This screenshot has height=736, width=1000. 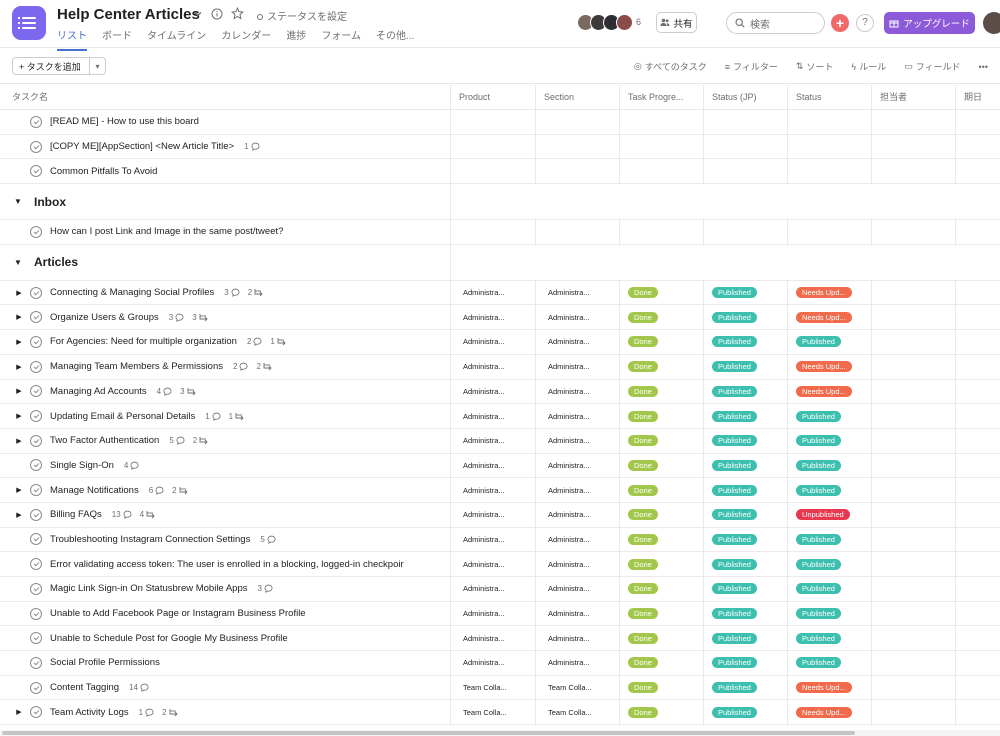 What do you see at coordinates (869, 67) in the screenshot?
I see `rules-button: ϟ ルール` at bounding box center [869, 67].